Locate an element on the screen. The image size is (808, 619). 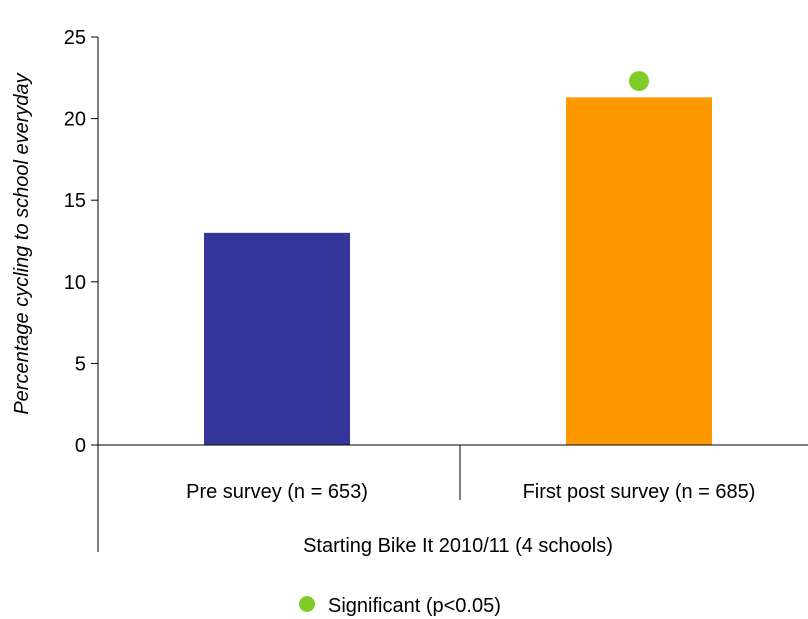
y-axis: 0 5 10 15 20 25 is located at coordinates (81, 289).